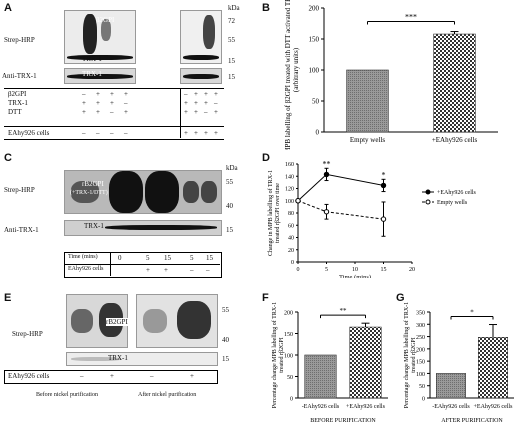  I want to click on panel-c-blot, so click(143, 192).